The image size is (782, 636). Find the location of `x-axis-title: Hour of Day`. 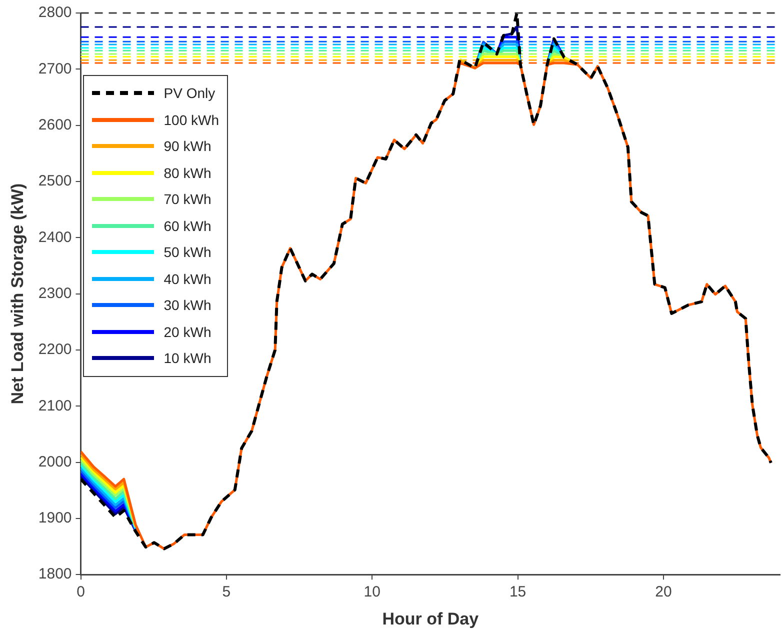

x-axis-title: Hour of Day is located at coordinates (431, 618).